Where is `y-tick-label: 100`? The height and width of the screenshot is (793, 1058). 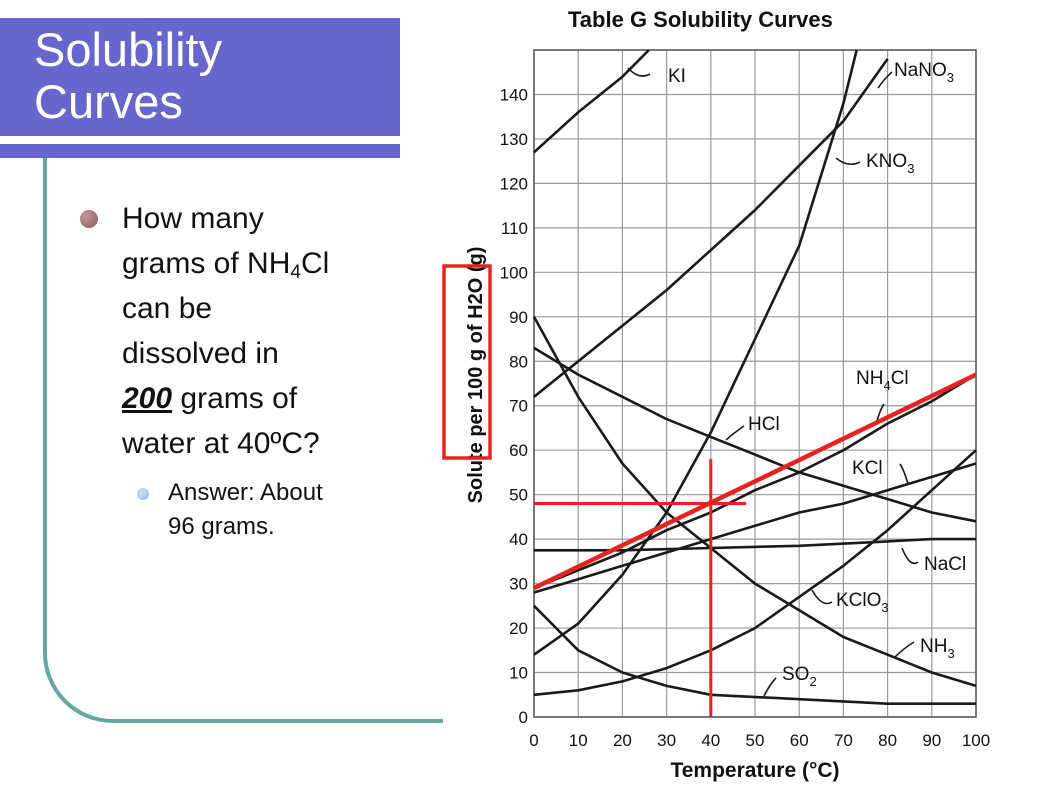
y-tick-label: 100 is located at coordinates (514, 272).